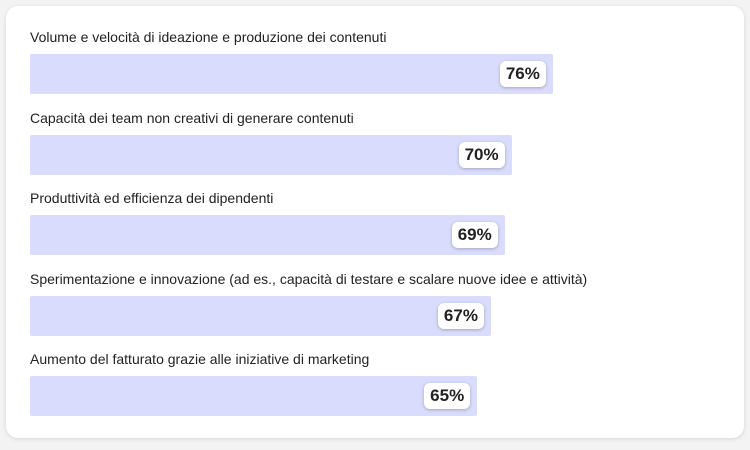 Image resolution: width=750 pixels, height=450 pixels. Describe the element at coordinates (474, 235) in the screenshot. I see `value-label: 69%` at that location.